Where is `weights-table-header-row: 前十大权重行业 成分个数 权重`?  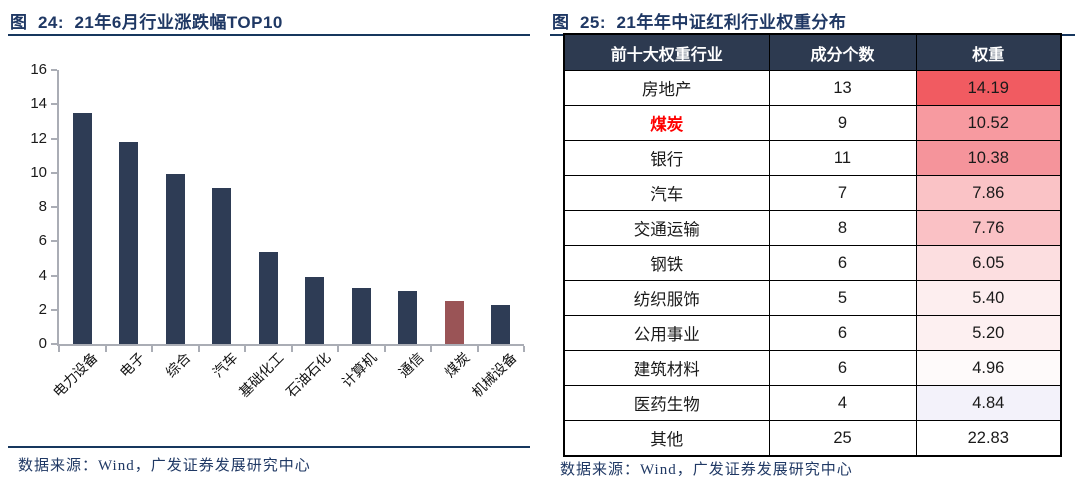 weights-table-header-row: 前十大权重行业 成分个数 权重 is located at coordinates (812, 52).